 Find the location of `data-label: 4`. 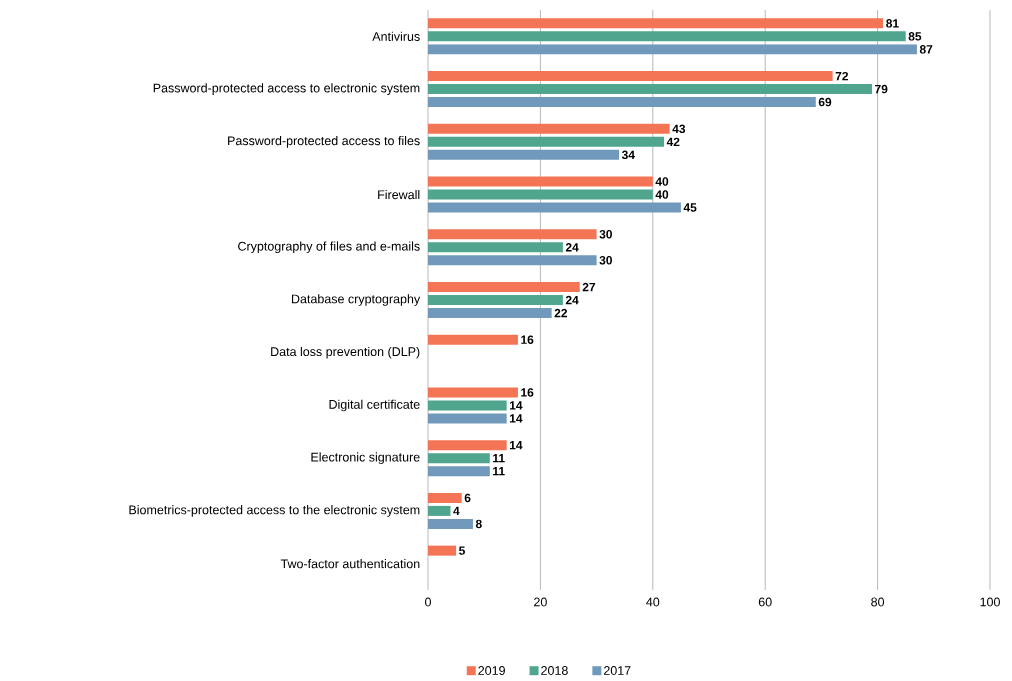

data-label: 4 is located at coordinates (456, 511).